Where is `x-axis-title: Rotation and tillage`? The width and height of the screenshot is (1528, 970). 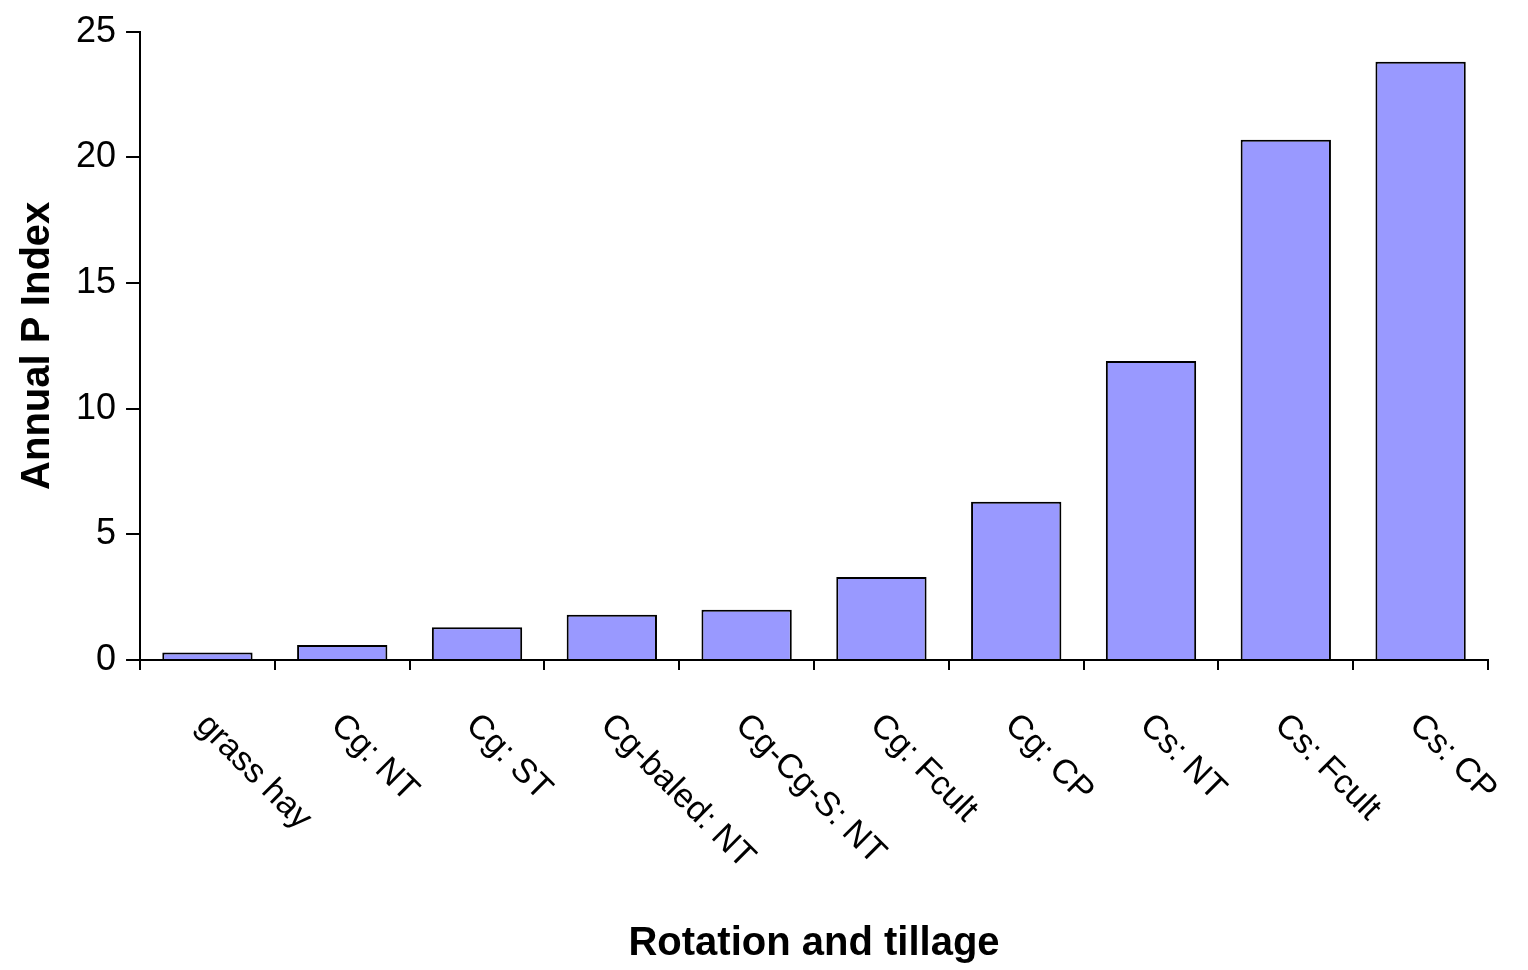
x-axis-title: Rotation and tillage is located at coordinates (814, 941).